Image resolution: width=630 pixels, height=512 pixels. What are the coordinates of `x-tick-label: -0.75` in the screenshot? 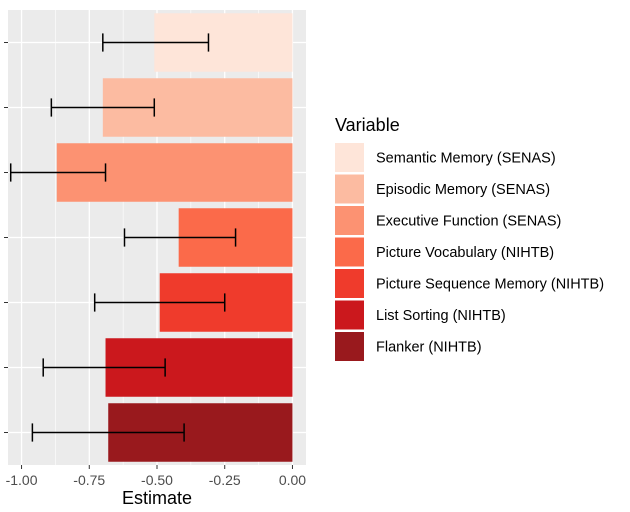 It's located at (89, 480).